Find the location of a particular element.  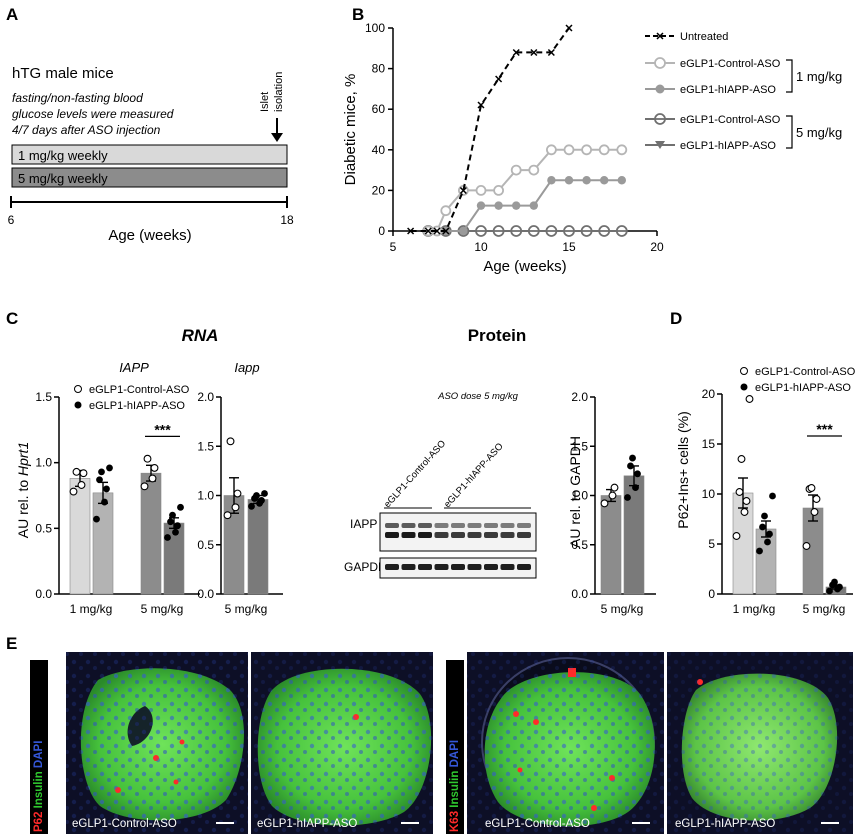

chartD-category-label: 5 mg/kg is located at coordinates (824, 609).